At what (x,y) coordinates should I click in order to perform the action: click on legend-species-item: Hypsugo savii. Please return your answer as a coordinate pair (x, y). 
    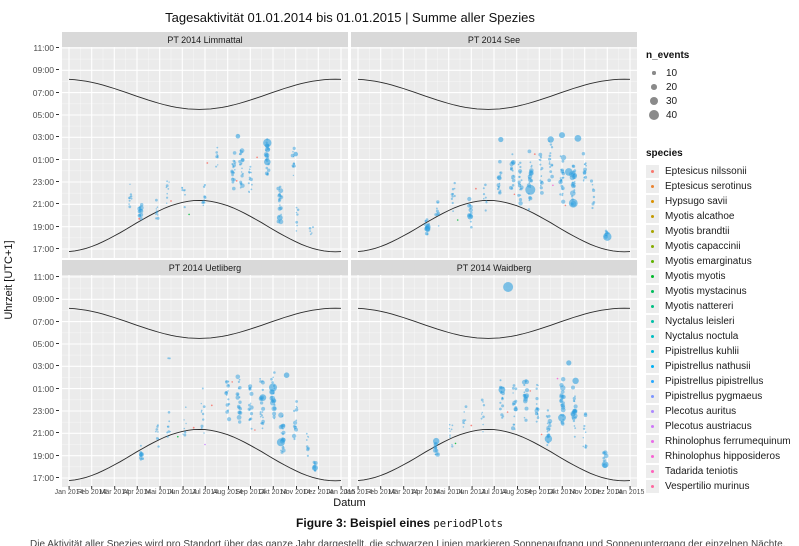
    Looking at the image, I should click on (721, 201).